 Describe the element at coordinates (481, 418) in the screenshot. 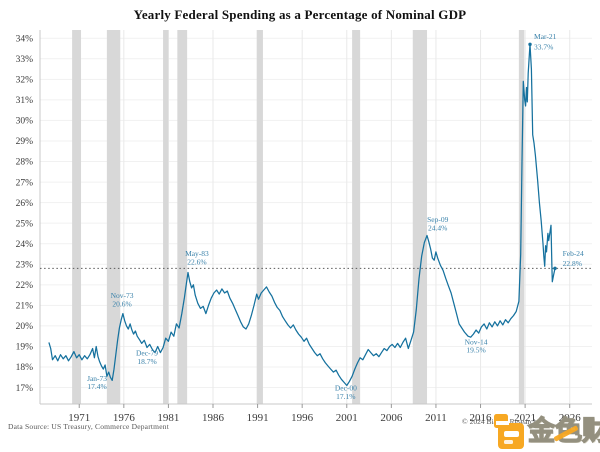

I see `x-tick-label: 2016` at that location.